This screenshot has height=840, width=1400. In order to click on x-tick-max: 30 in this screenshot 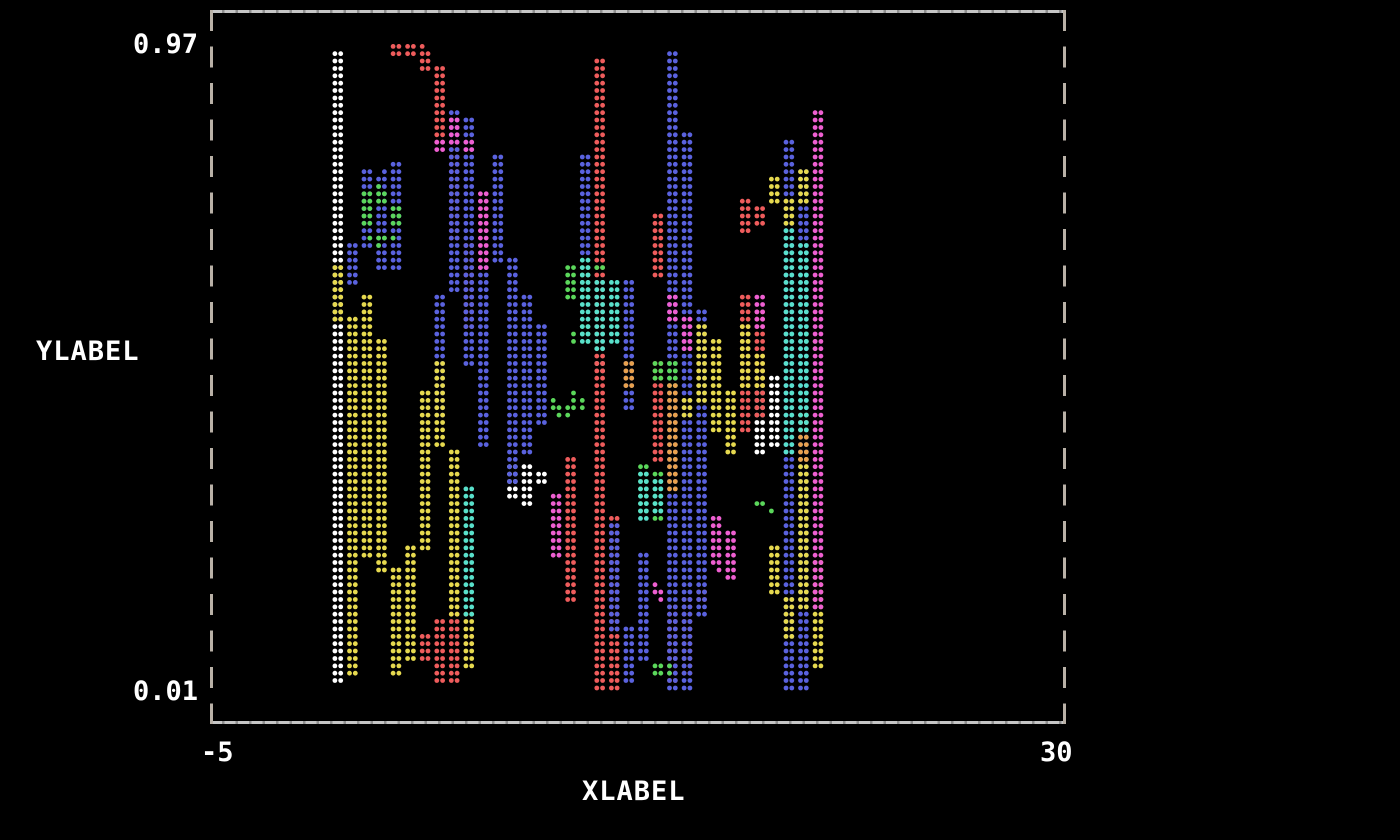, I will do `click(1056, 752)`.